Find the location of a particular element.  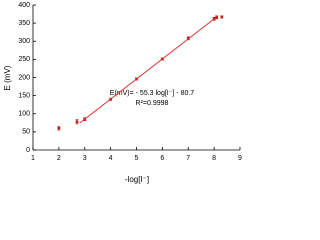

x-axis-label: -log[I⁻] is located at coordinates (137, 179).